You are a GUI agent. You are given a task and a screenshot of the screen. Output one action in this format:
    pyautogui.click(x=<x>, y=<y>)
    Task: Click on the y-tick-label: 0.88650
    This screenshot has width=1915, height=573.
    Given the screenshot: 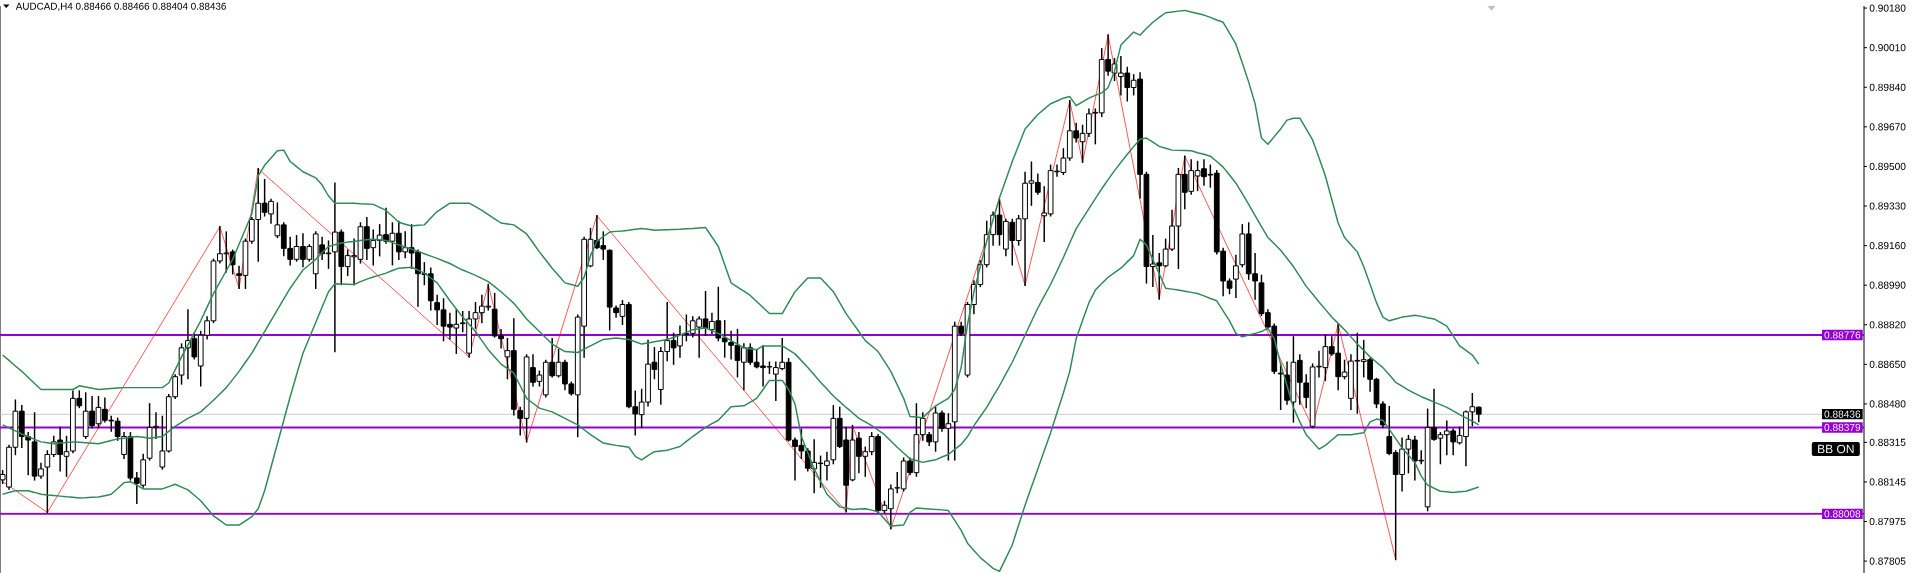 What is the action you would take?
    pyautogui.click(x=1887, y=364)
    